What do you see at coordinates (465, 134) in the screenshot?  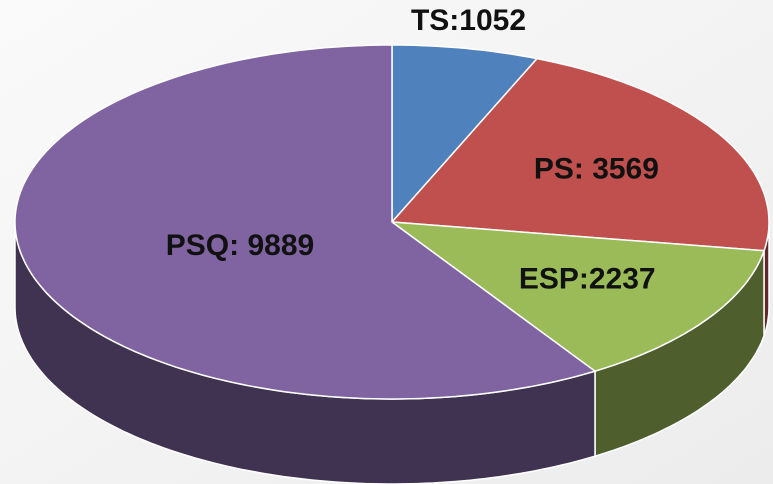 I see `slice` at bounding box center [465, 134].